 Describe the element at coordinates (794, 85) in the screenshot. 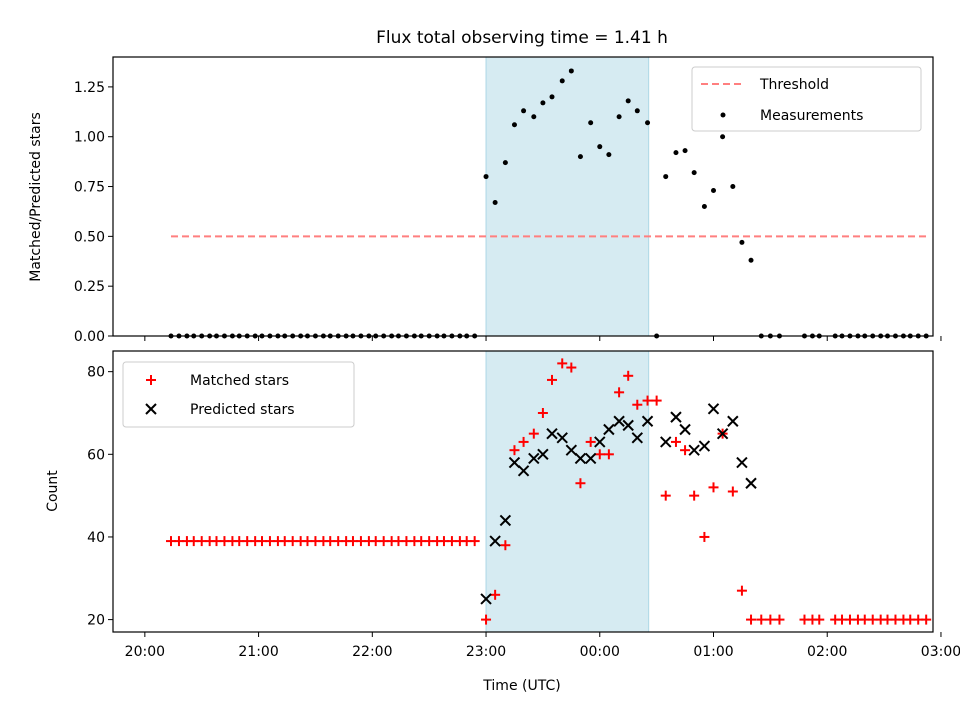

I see `legend-threshold-label: Threshold` at that location.